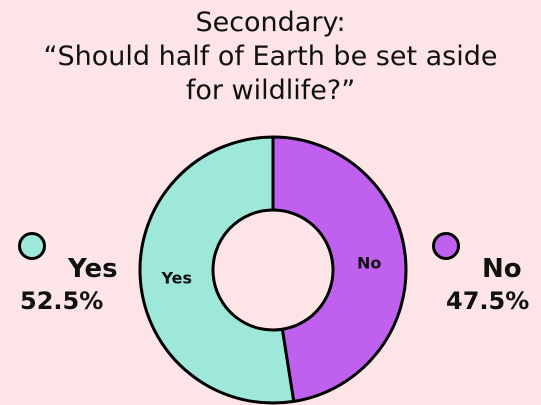 Image resolution: width=541 pixels, height=405 pixels. I want to click on slice-label-no: No, so click(369, 262).